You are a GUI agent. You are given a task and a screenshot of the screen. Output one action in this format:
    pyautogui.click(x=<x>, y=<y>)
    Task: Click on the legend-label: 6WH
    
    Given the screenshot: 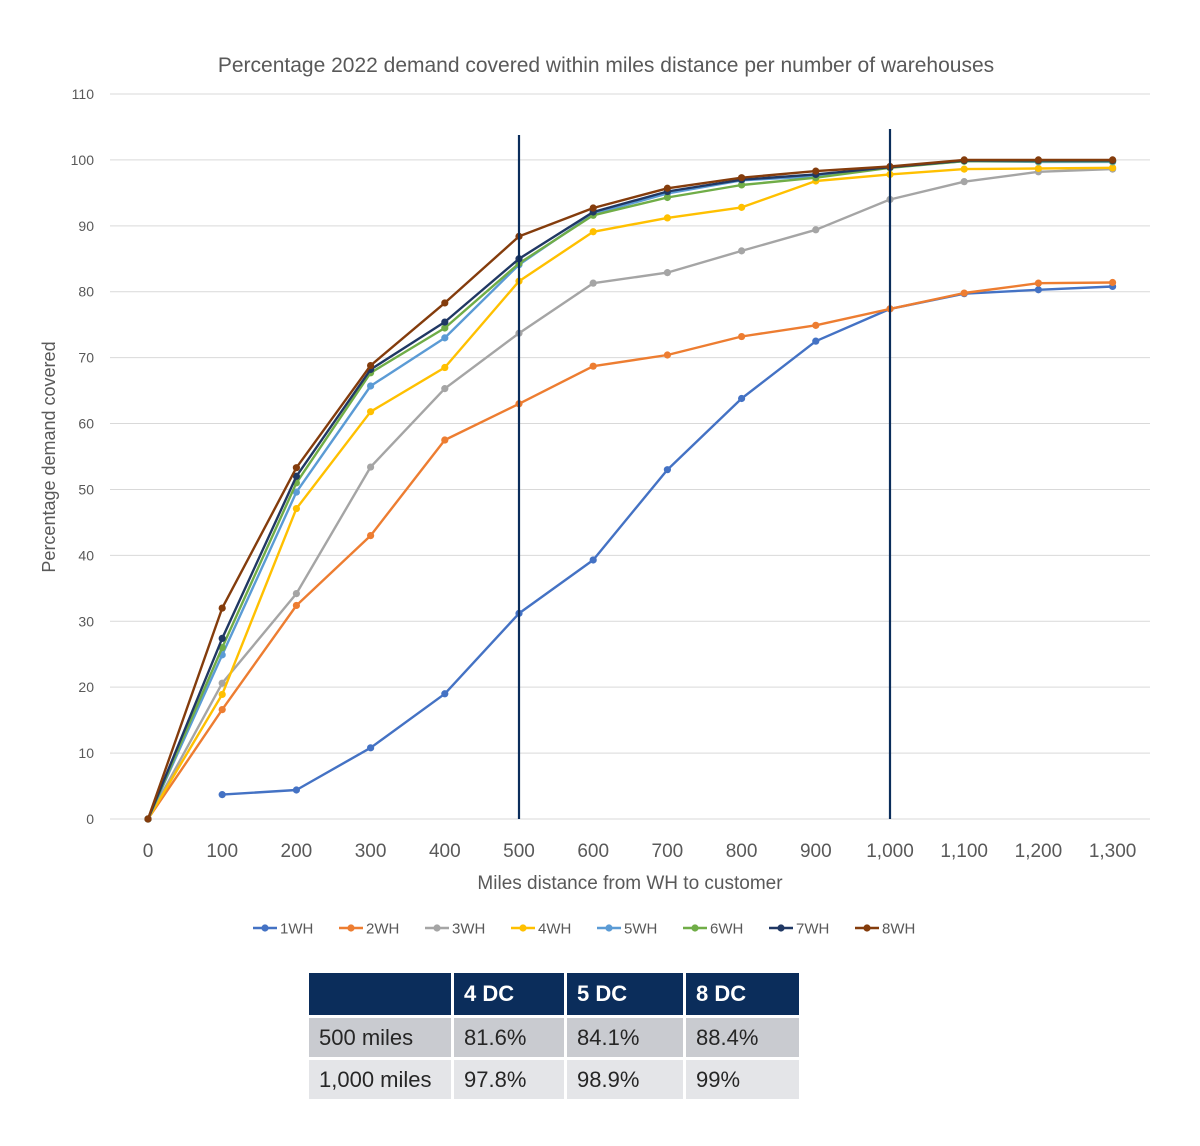 What is the action you would take?
    pyautogui.click(x=726, y=929)
    